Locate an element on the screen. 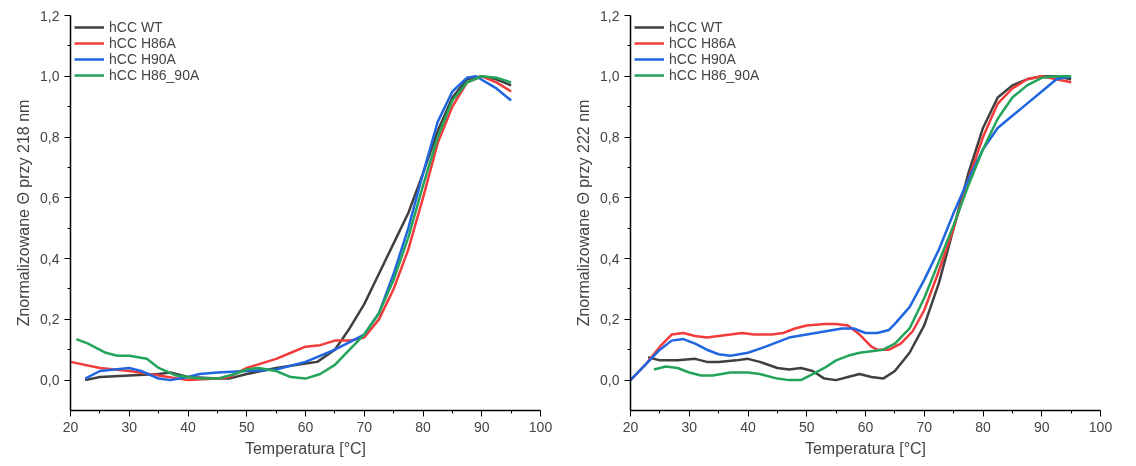 The width and height of the screenshot is (1136, 466). y-axis-title: Znormalizowane Θ przy 218 nm is located at coordinates (24, 213).